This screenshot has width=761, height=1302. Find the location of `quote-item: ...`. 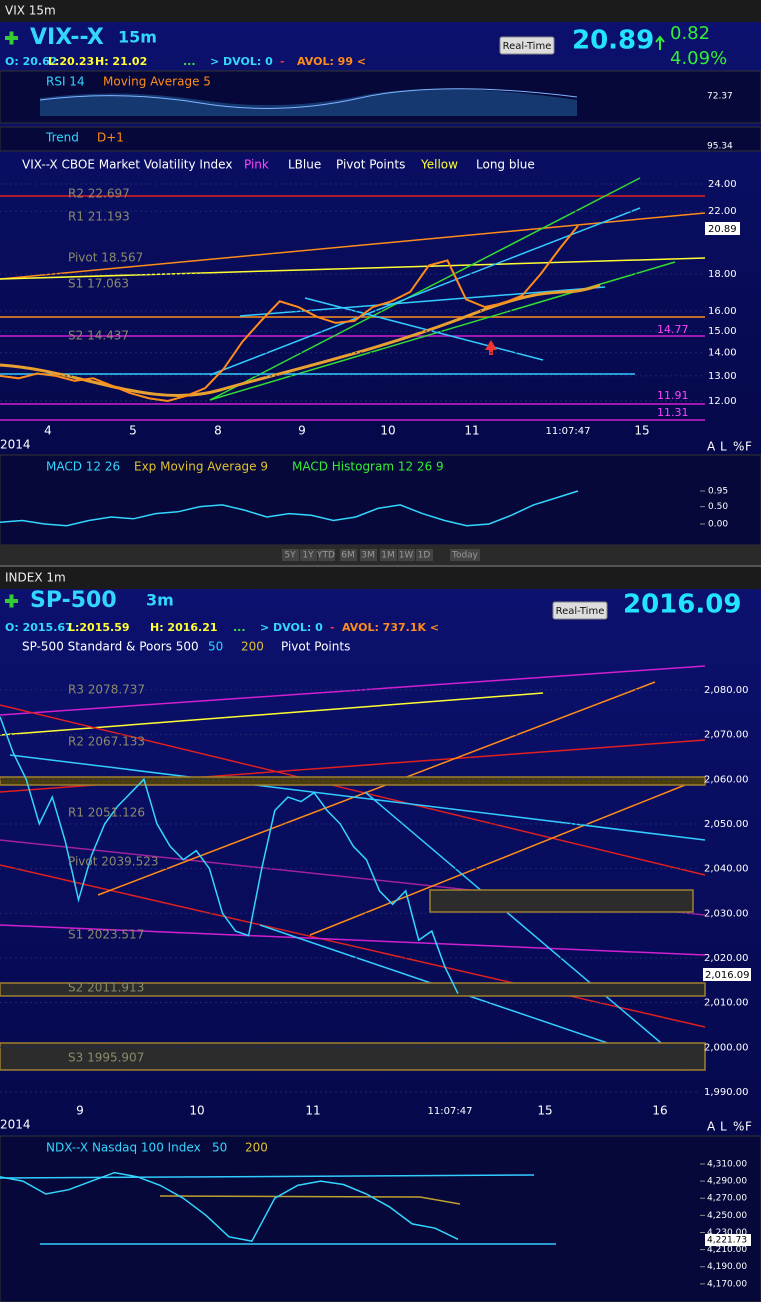

quote-item: ... is located at coordinates (239, 627).